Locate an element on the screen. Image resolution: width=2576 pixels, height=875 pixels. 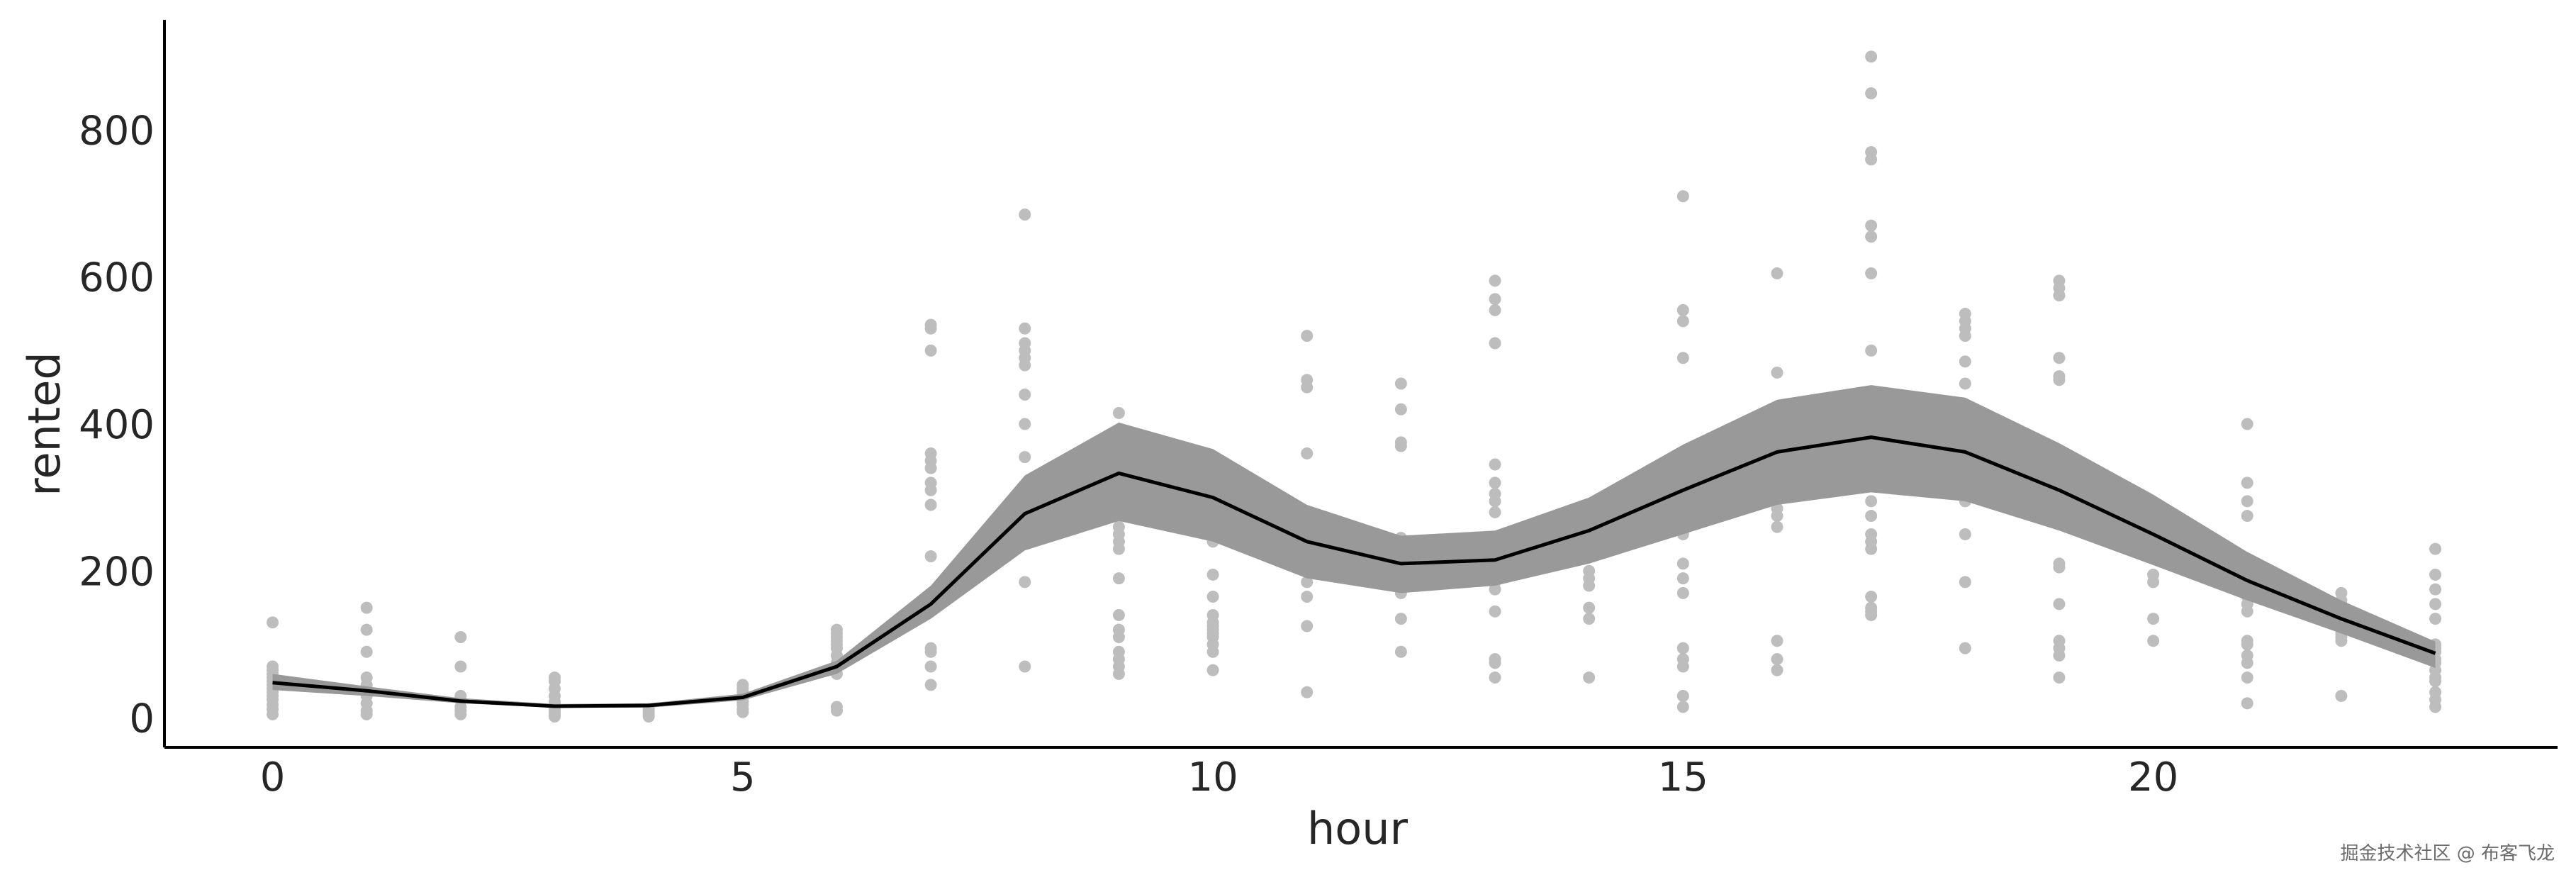
x-axis-label: hour is located at coordinates (1358, 829).